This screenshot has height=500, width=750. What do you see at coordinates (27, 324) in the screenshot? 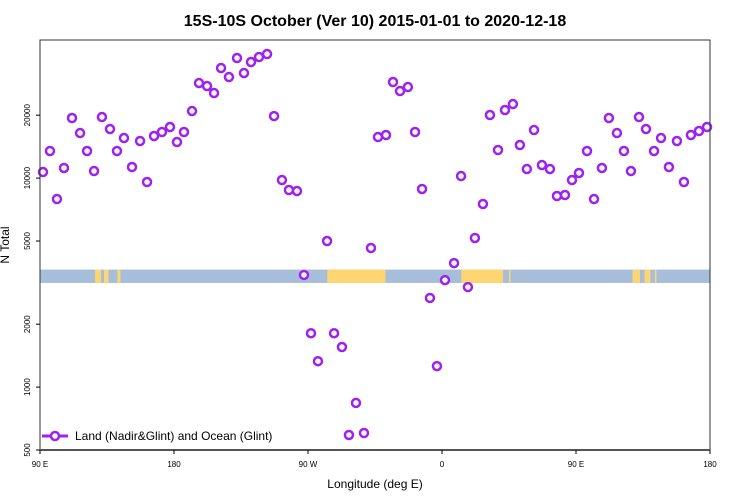
I see `y-tick-label: 2000` at bounding box center [27, 324].